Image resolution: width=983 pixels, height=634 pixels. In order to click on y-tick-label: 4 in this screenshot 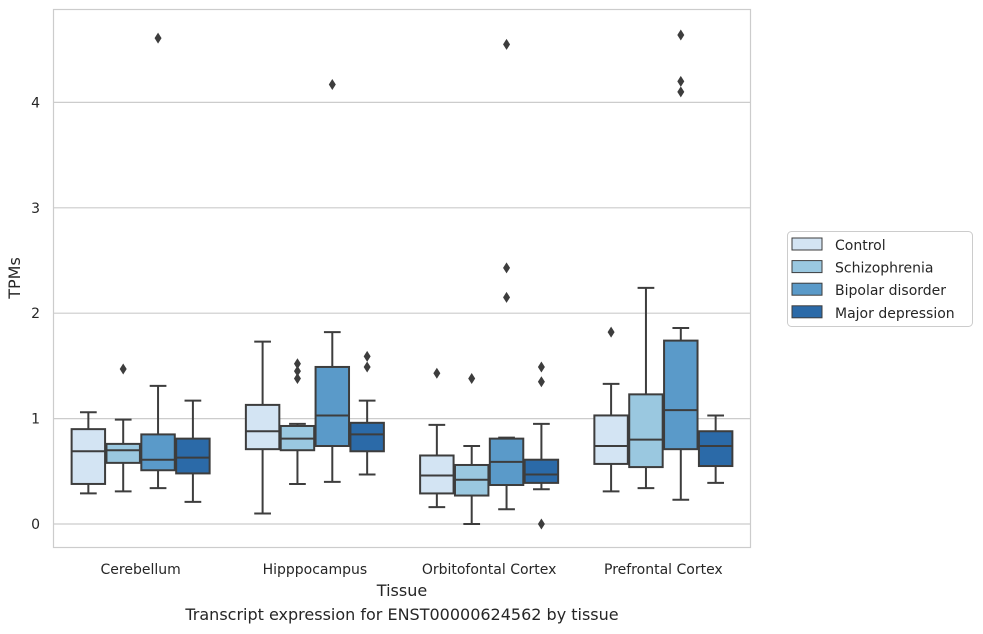, I will do `click(35, 103)`.